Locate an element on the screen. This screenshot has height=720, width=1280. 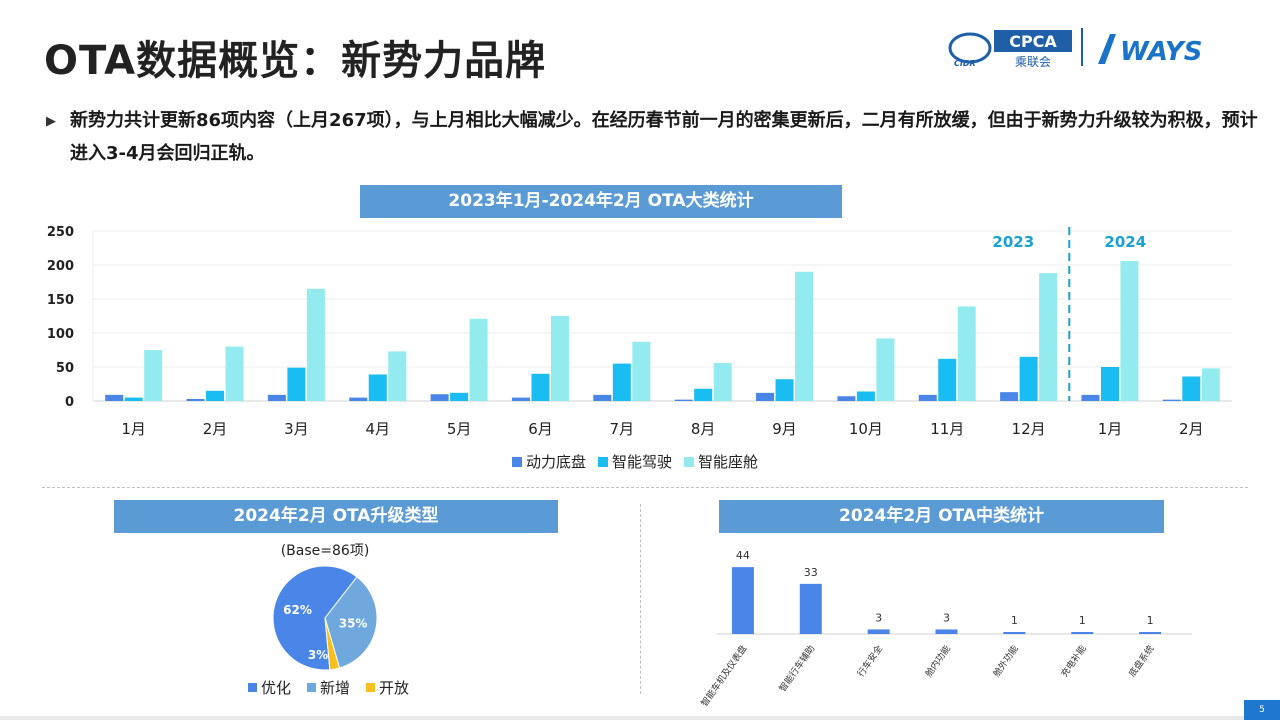
pie-value-label: 35% is located at coordinates (353, 623).